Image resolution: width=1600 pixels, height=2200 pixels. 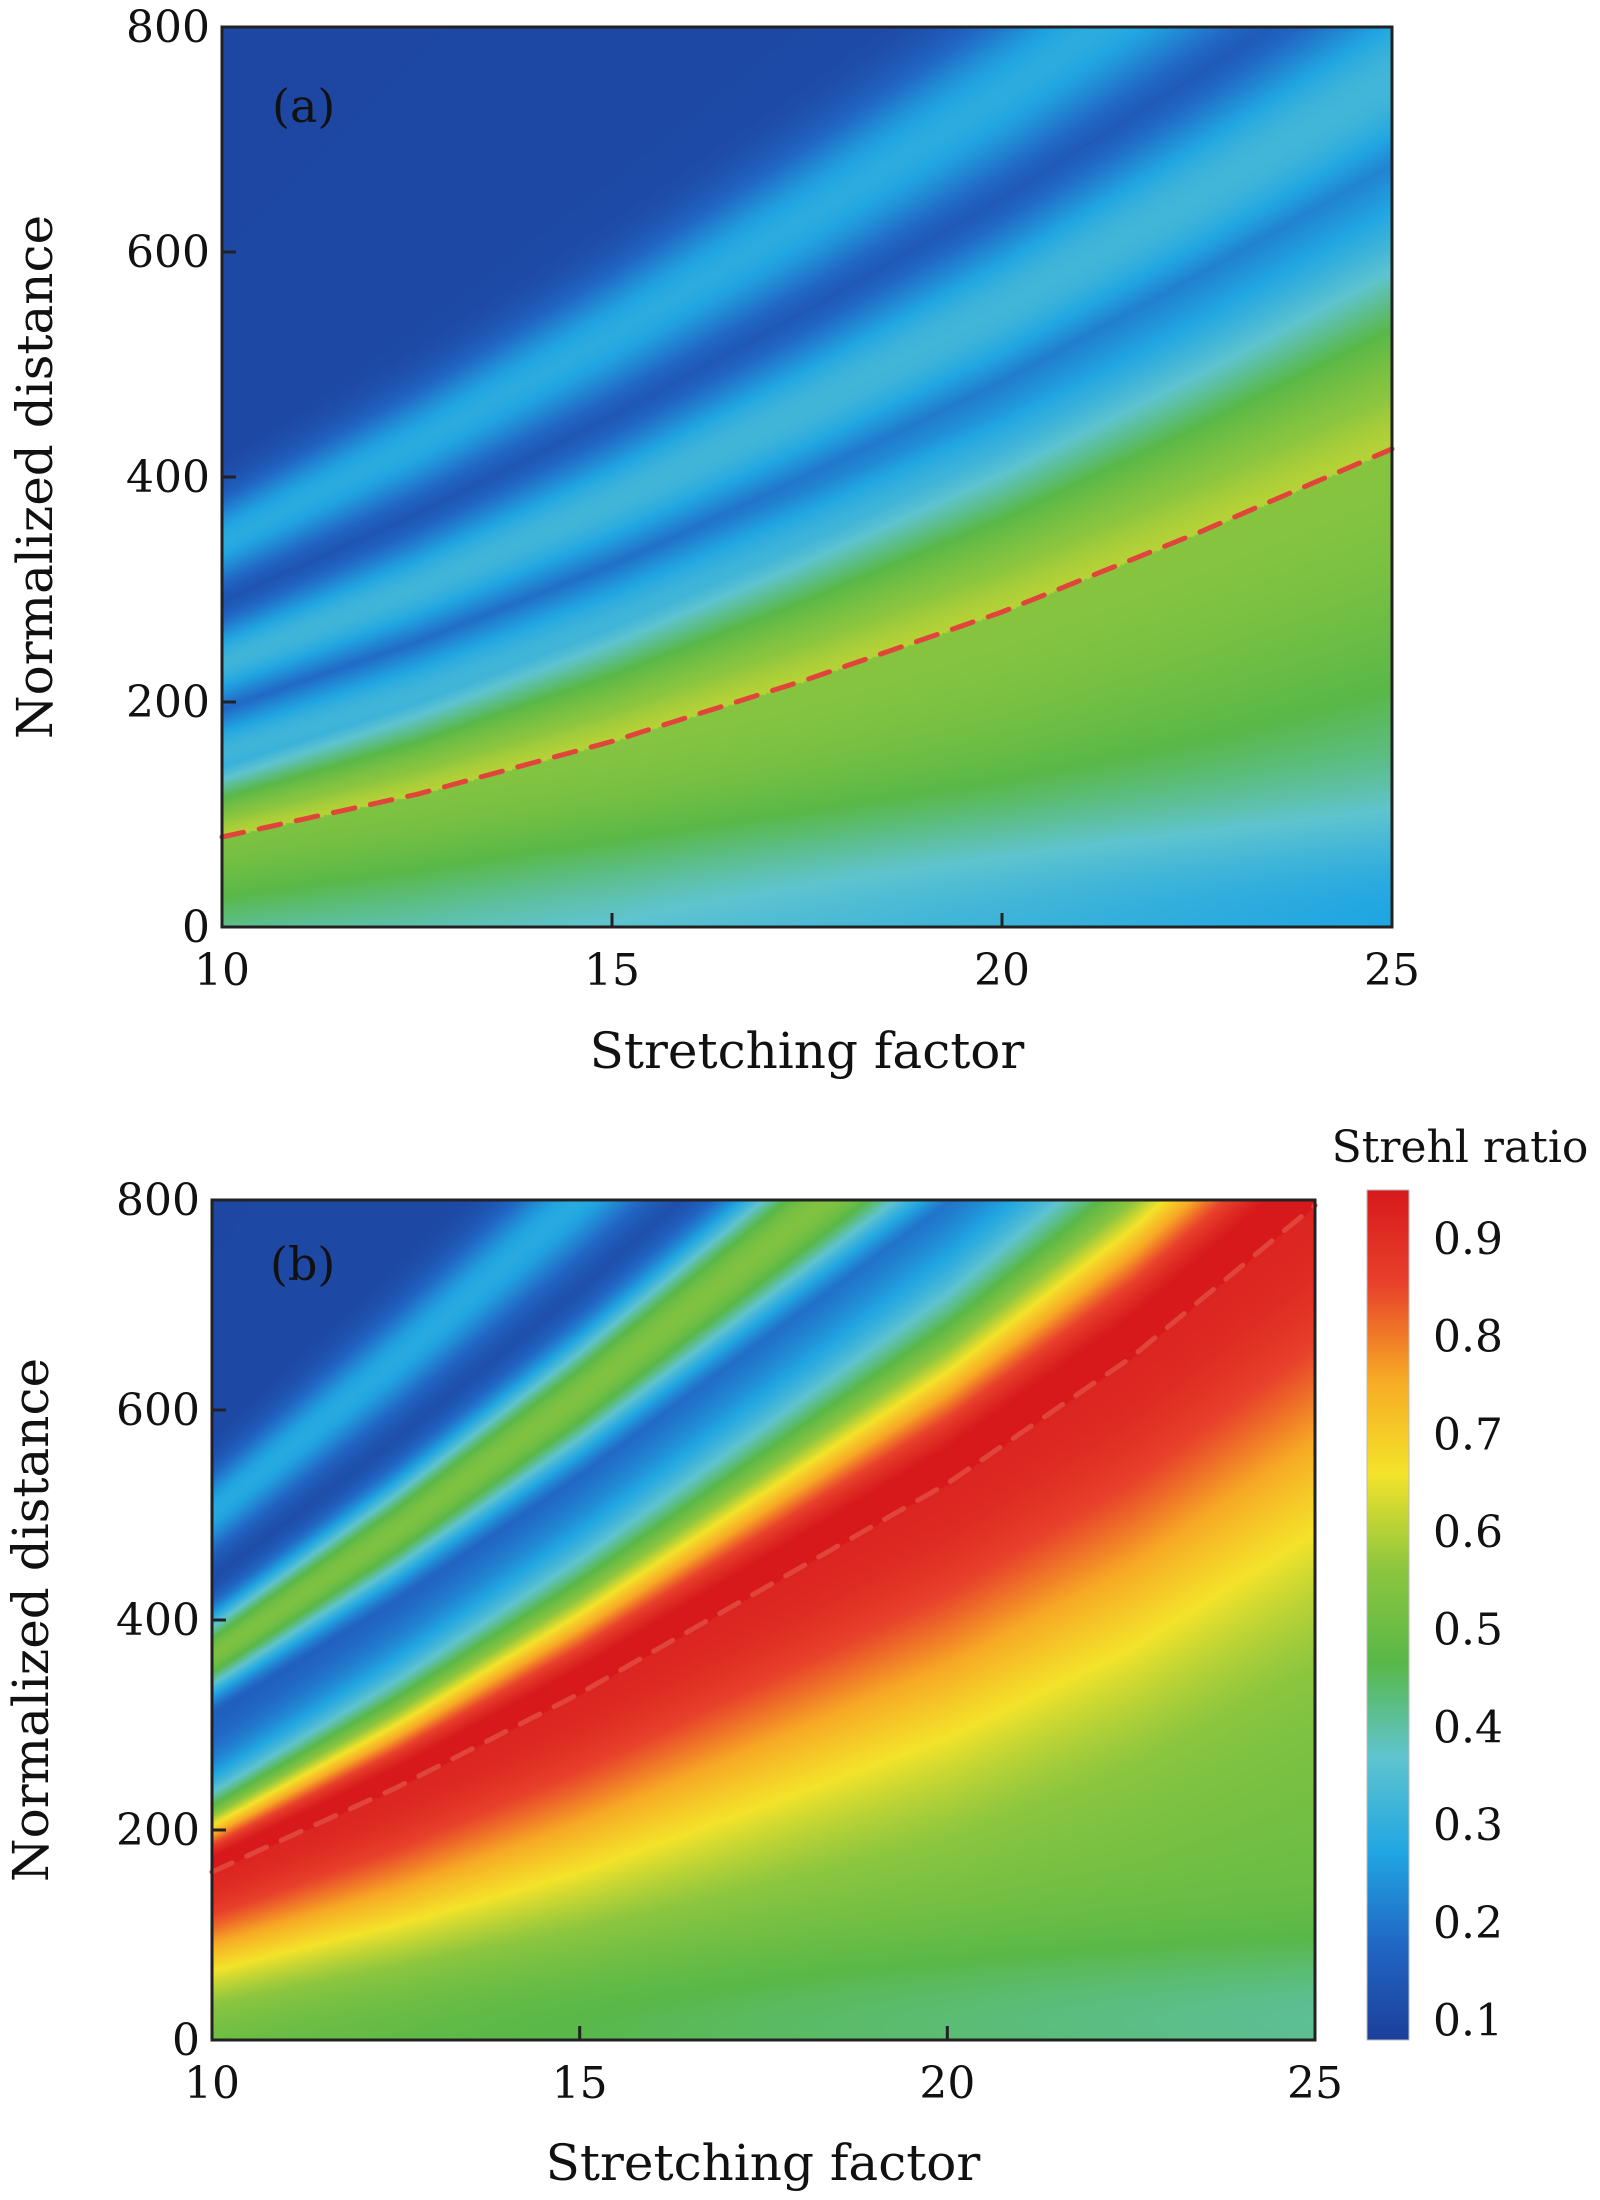 What do you see at coordinates (168, 477) in the screenshot?
I see `panel-a-y-tick-label: 400` at bounding box center [168, 477].